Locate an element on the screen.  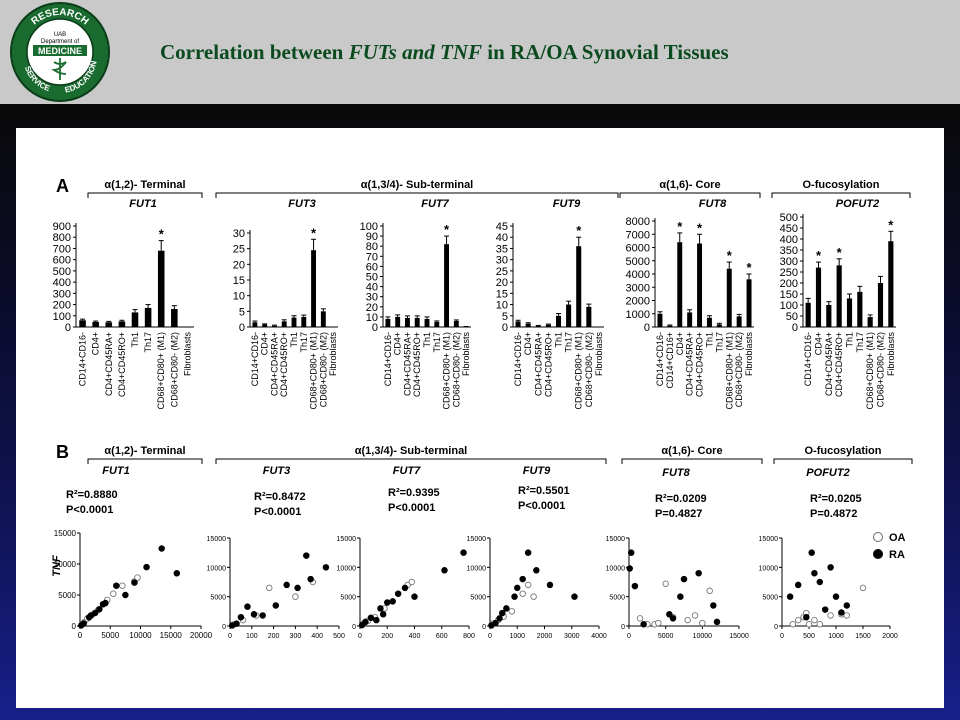
y-tick-label: 0 is located at coordinates (68, 328).